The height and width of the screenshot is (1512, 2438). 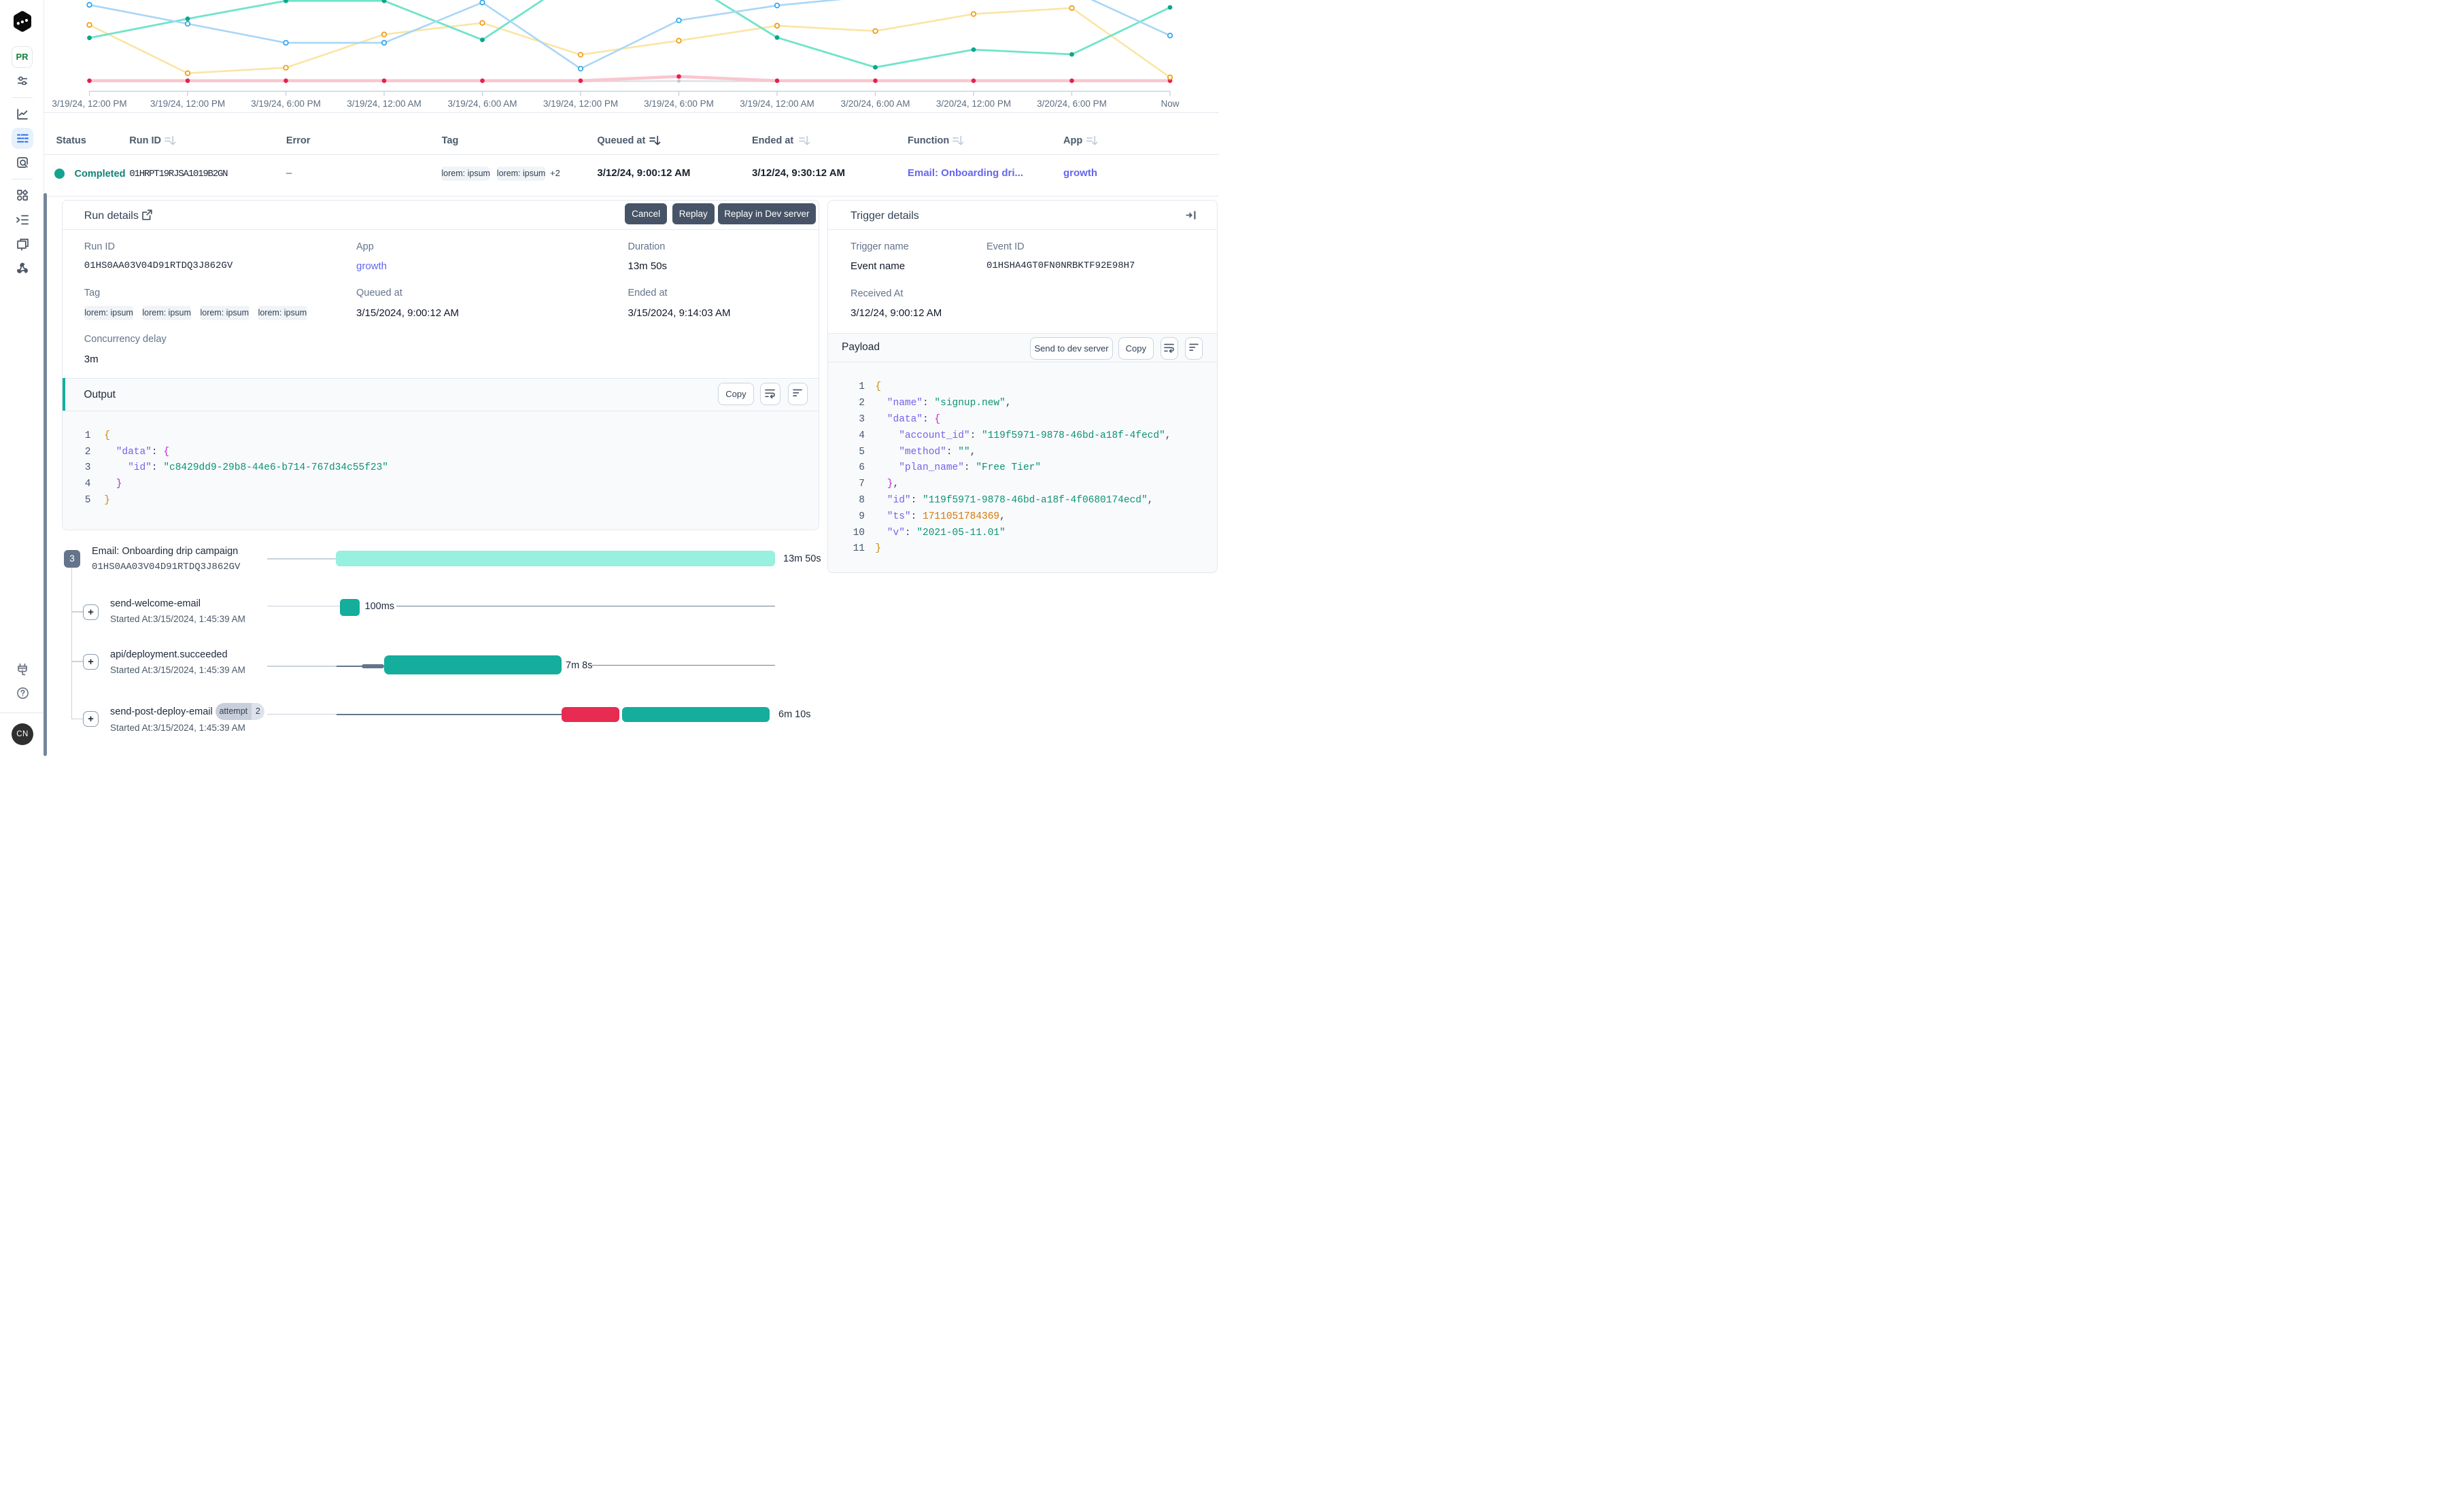 I want to click on svg-text: 3/19/24, 6:00 AM, so click(x=482, y=104).